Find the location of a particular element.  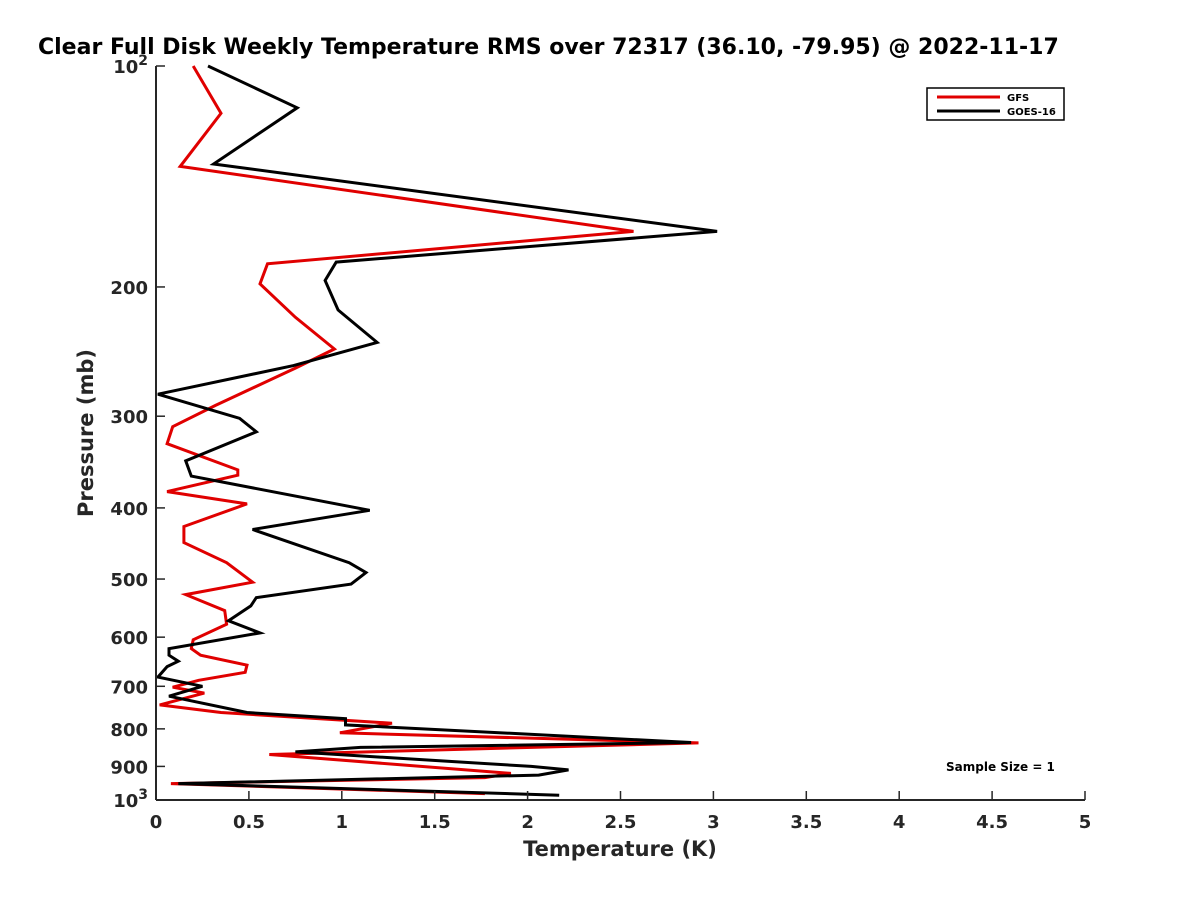

y-tick-label: 200 is located at coordinates (129, 288).